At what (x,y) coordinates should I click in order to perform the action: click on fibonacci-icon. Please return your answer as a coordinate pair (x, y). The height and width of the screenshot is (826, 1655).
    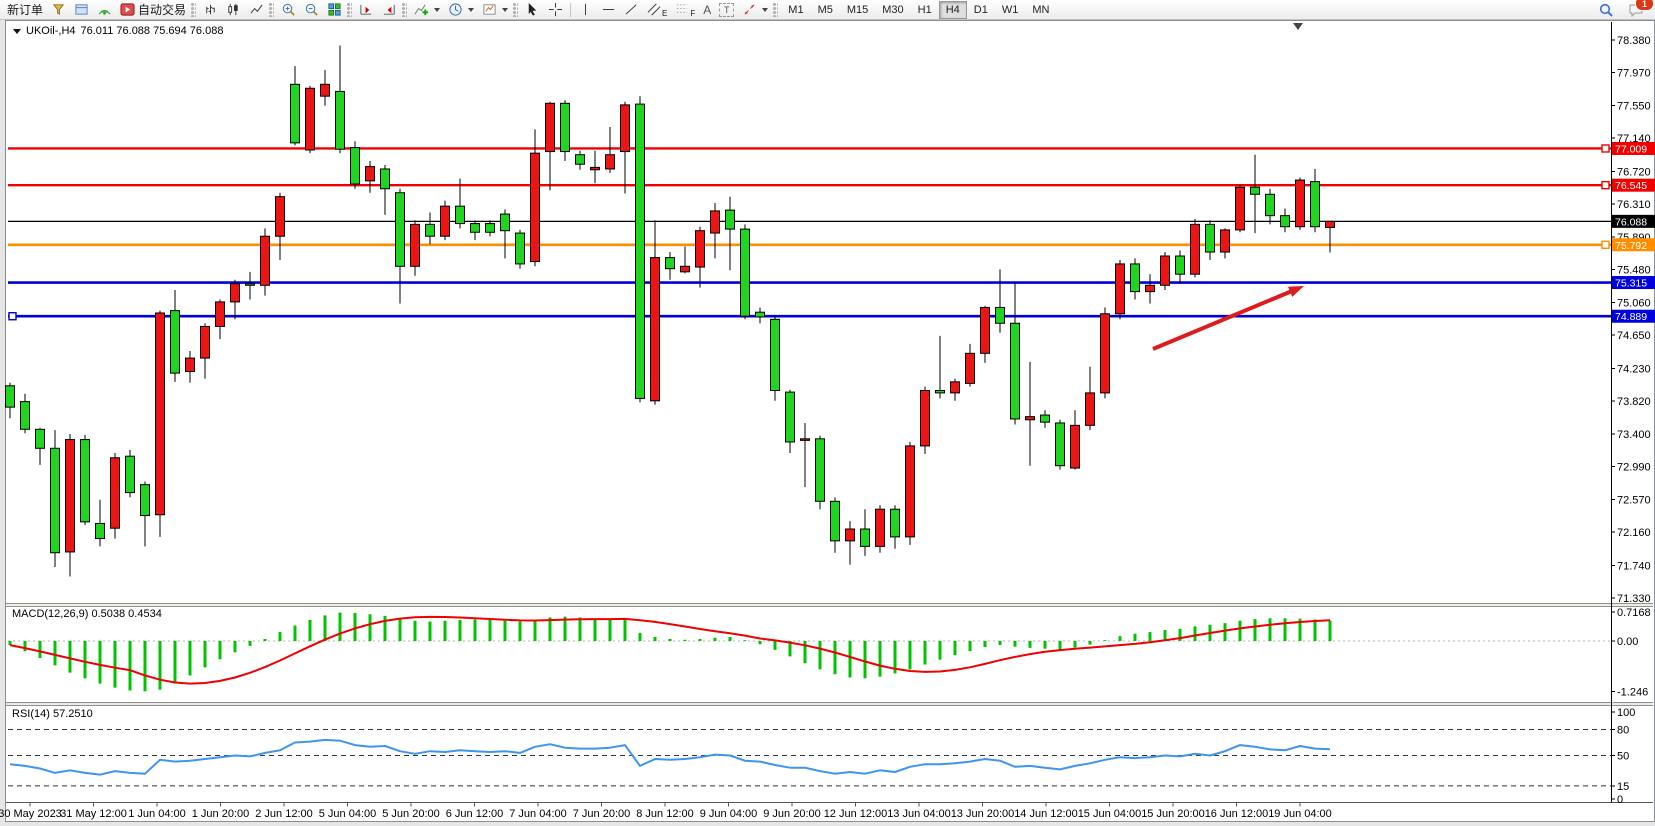
    Looking at the image, I should click on (682, 9).